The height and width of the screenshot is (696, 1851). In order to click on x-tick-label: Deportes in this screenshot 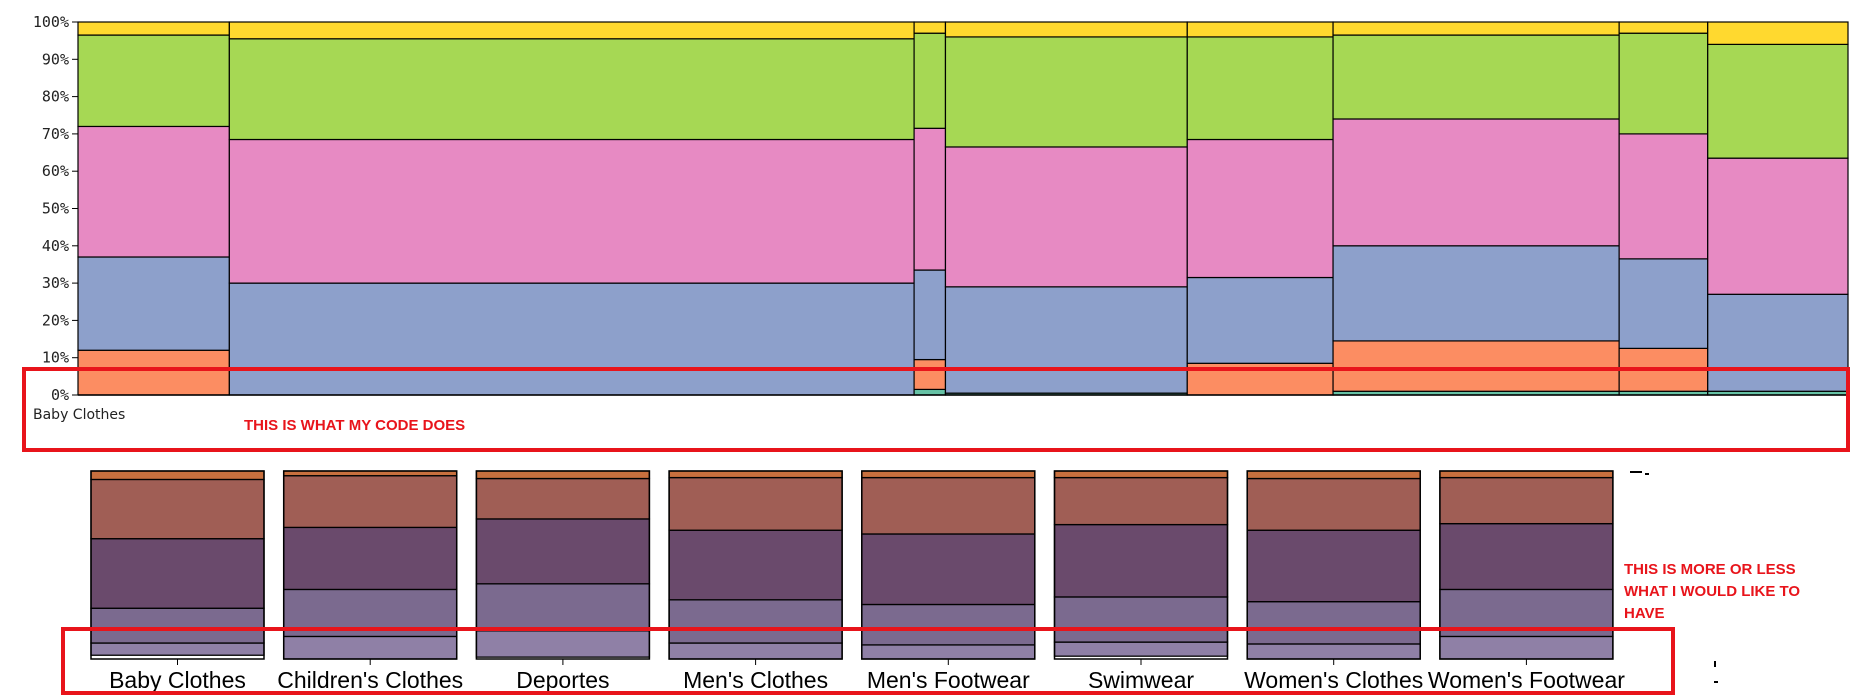, I will do `click(562, 680)`.